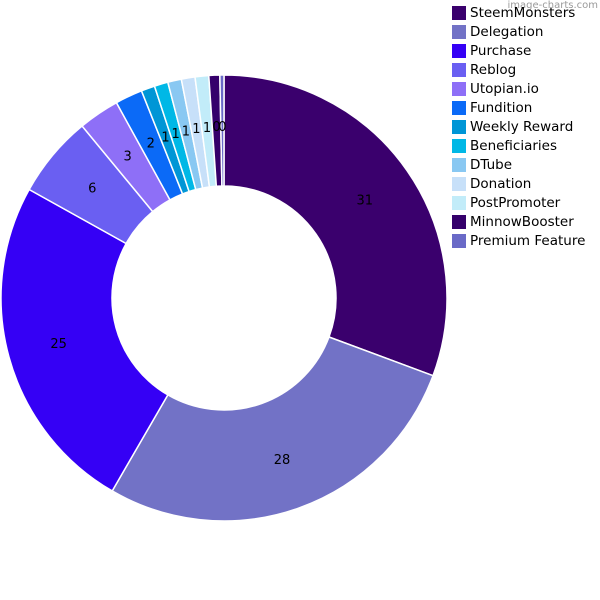 The image size is (600, 600). Describe the element at coordinates (514, 145) in the screenshot. I see `legend-label: Beneficiaries` at that location.